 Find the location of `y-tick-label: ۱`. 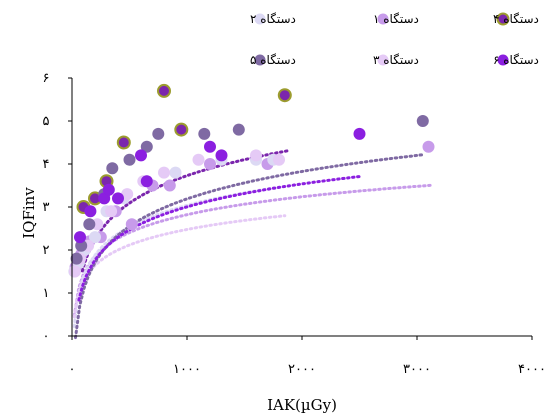

y-tick-label: ۱ is located at coordinates (46, 293).